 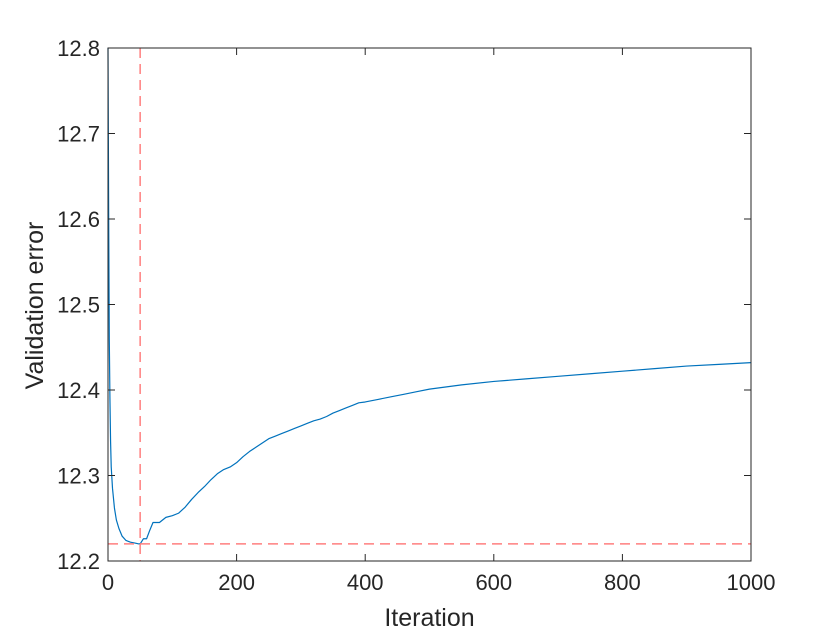 What do you see at coordinates (78, 219) in the screenshot?
I see `y-tick-label: 12.6` at bounding box center [78, 219].